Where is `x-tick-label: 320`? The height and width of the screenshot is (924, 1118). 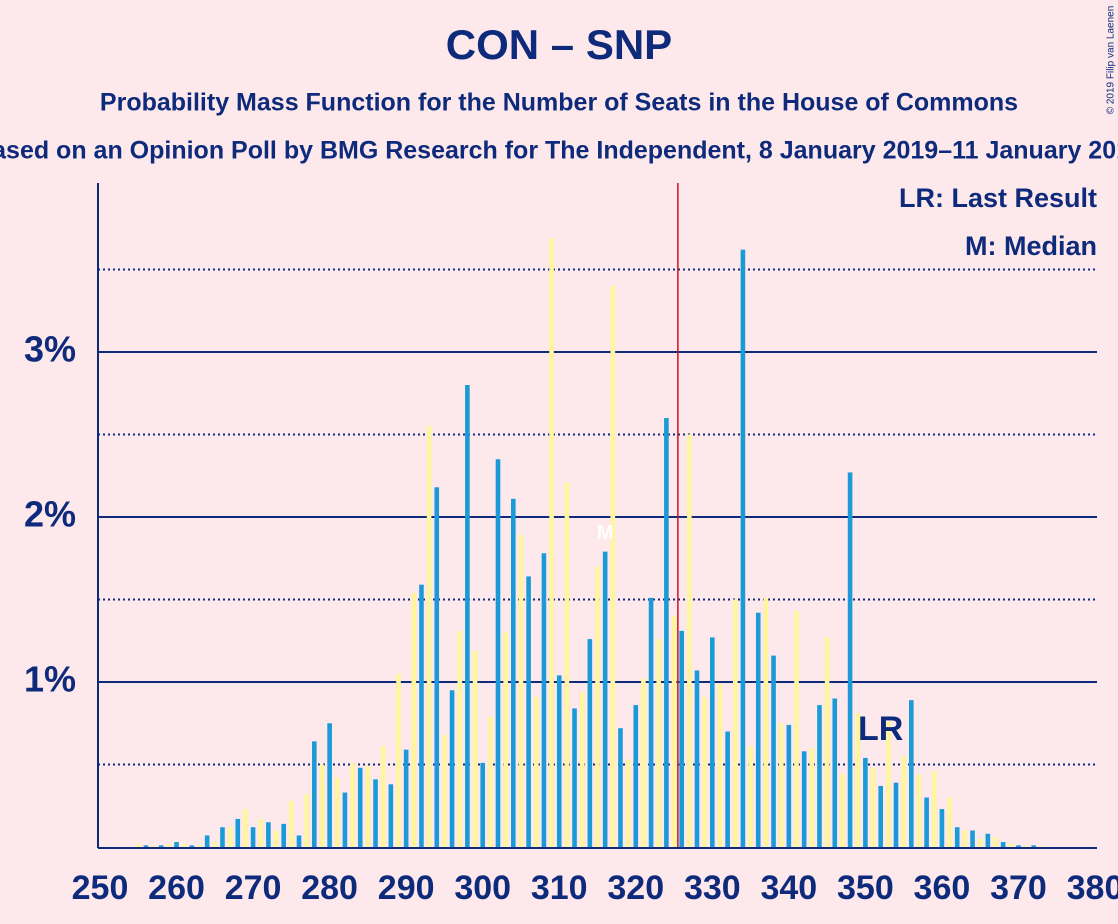
x-tick-label: 320 is located at coordinates (635, 888).